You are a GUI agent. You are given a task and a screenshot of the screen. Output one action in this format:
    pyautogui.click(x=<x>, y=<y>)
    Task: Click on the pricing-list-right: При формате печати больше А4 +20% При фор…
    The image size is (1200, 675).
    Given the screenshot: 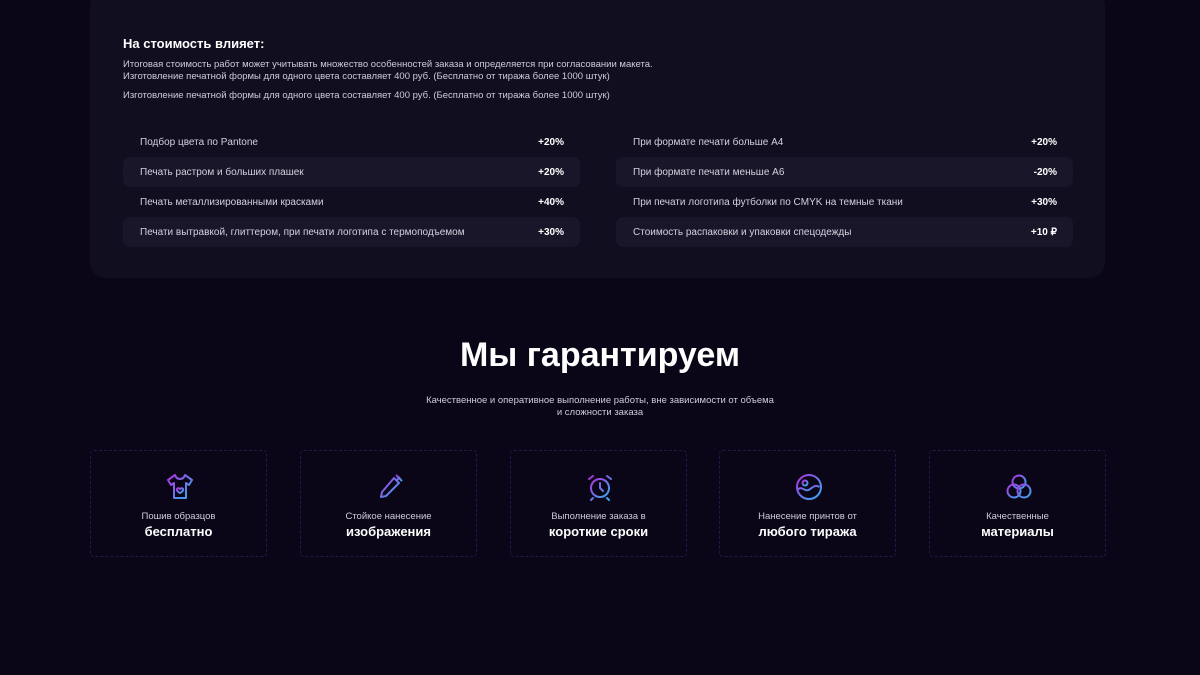 What is the action you would take?
    pyautogui.click(x=844, y=187)
    